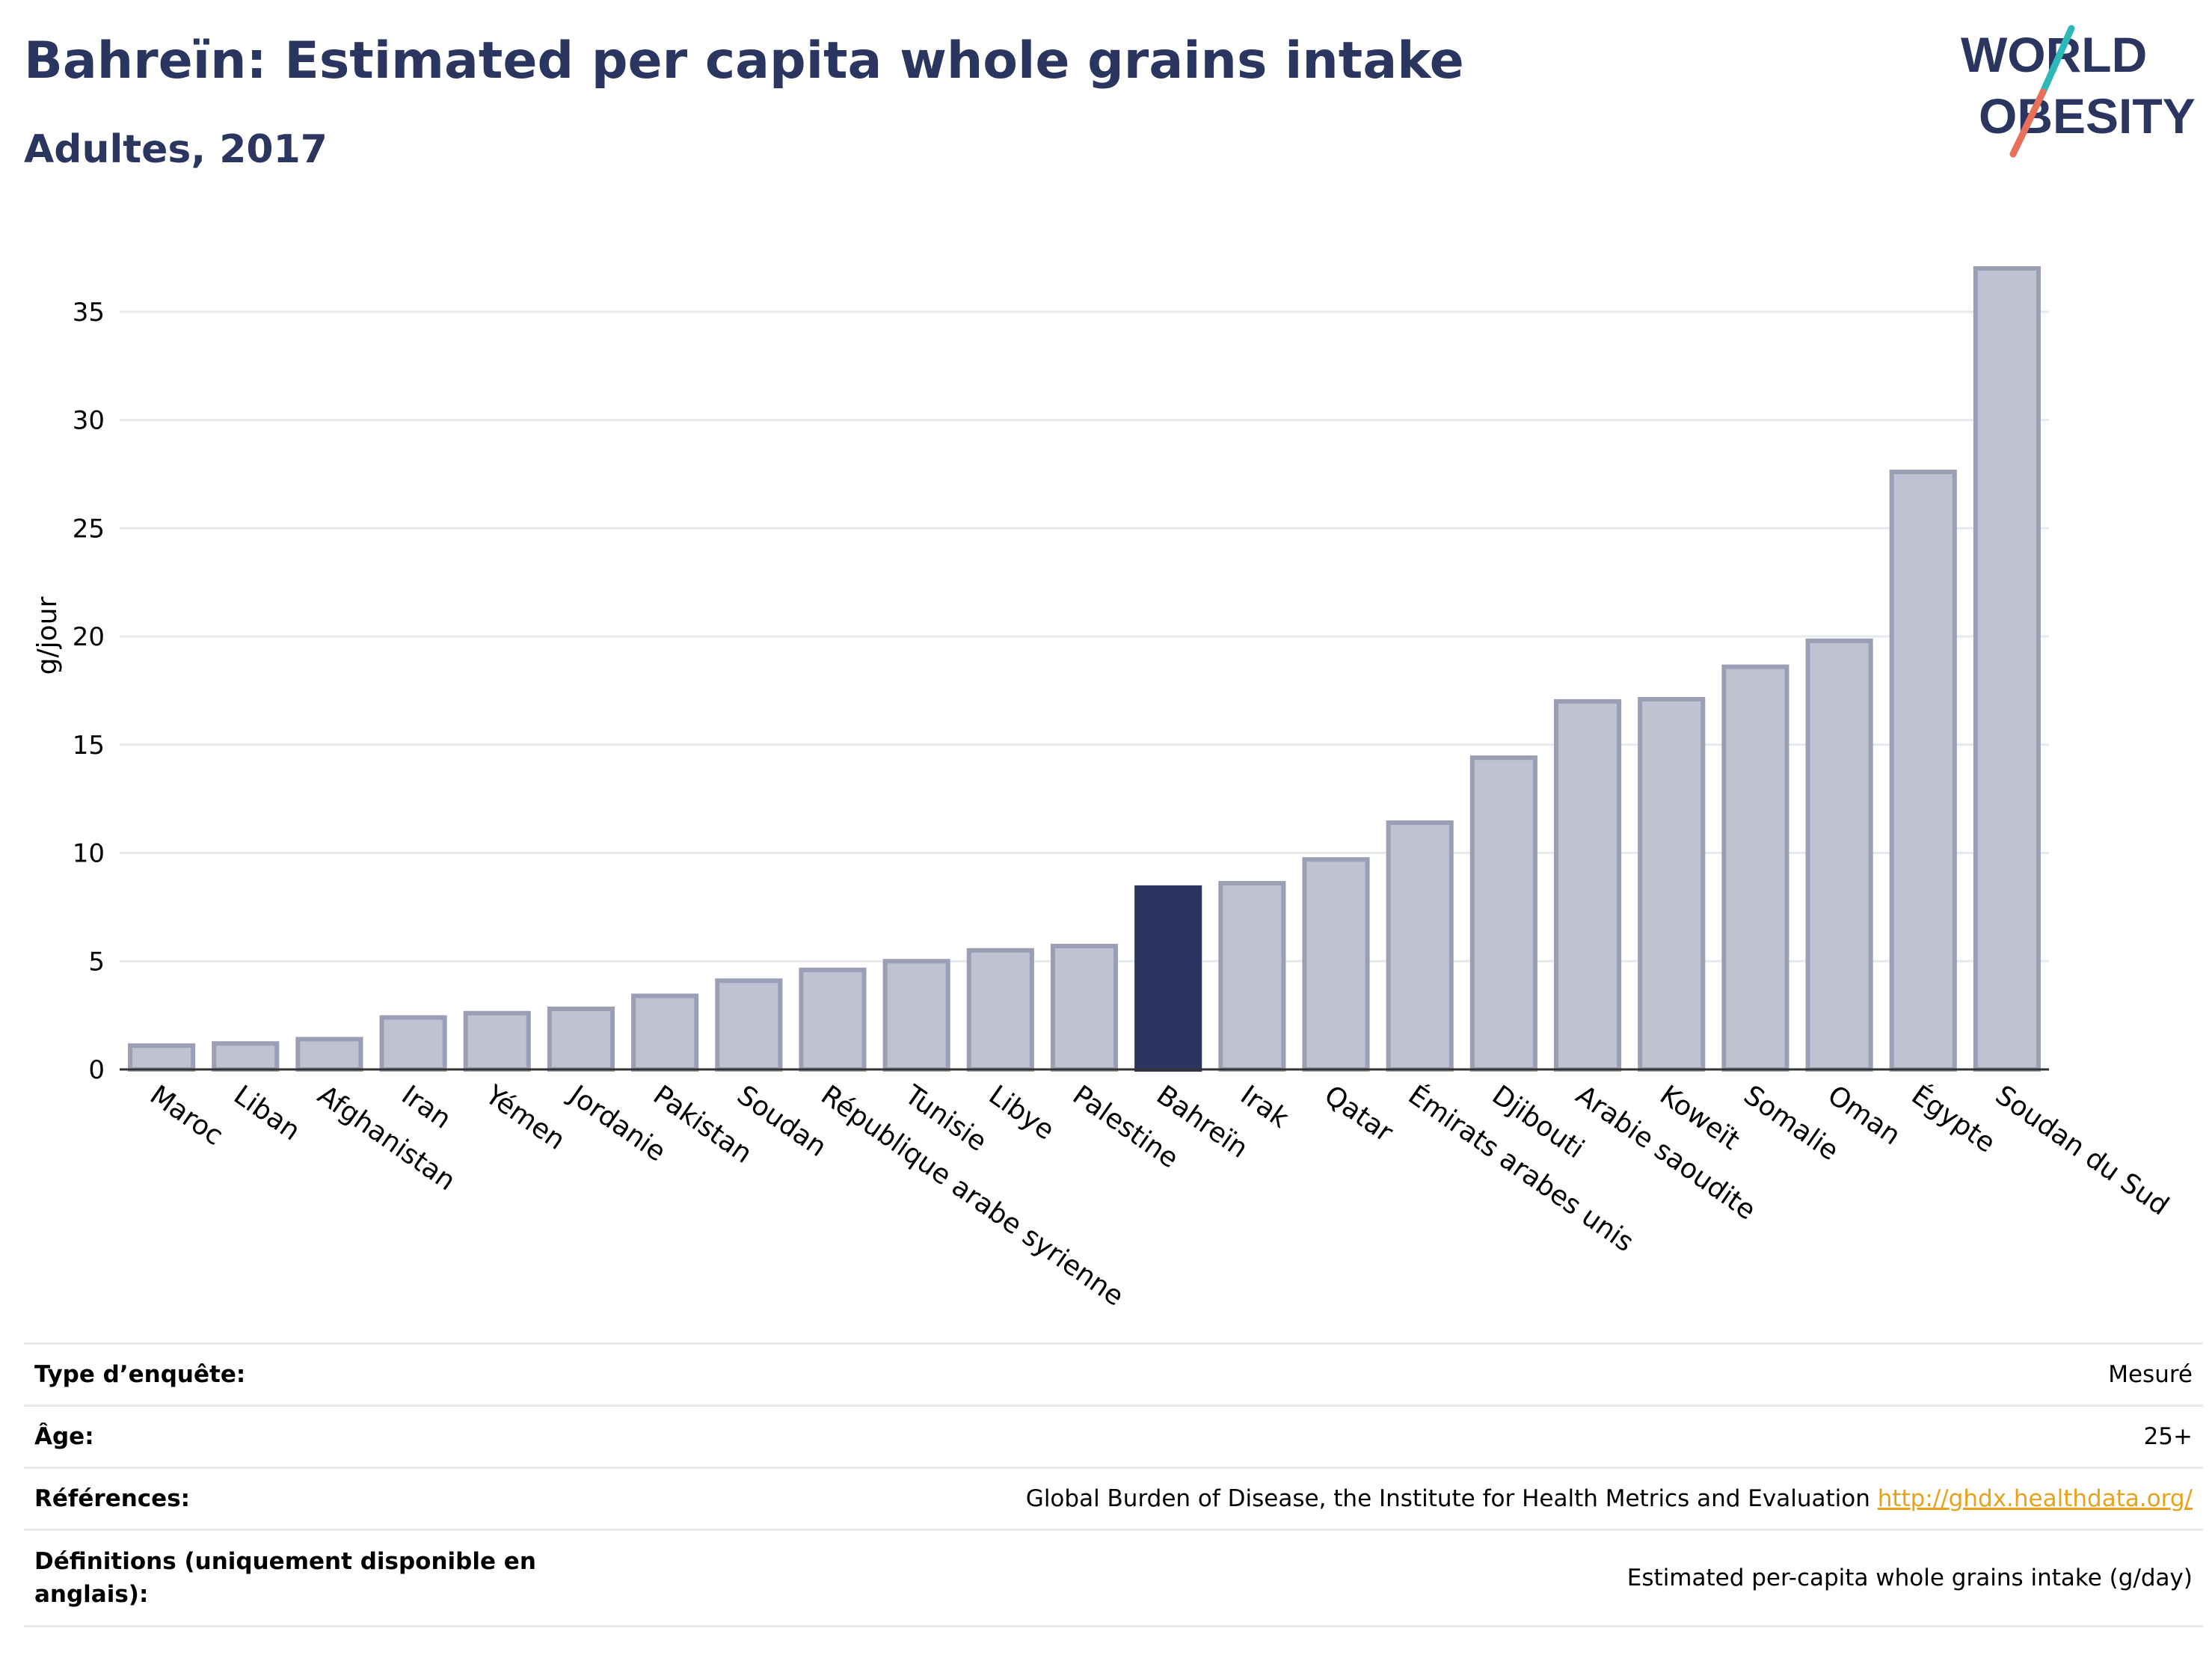  What do you see at coordinates (1000, 1010) in the screenshot?
I see `bar-libye` at bounding box center [1000, 1010].